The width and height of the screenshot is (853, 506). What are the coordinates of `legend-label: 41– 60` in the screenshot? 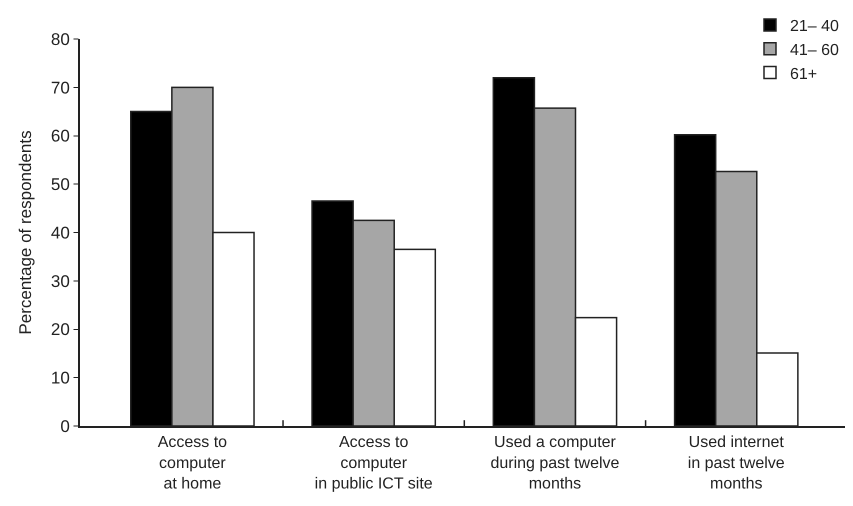 It's located at (815, 50).